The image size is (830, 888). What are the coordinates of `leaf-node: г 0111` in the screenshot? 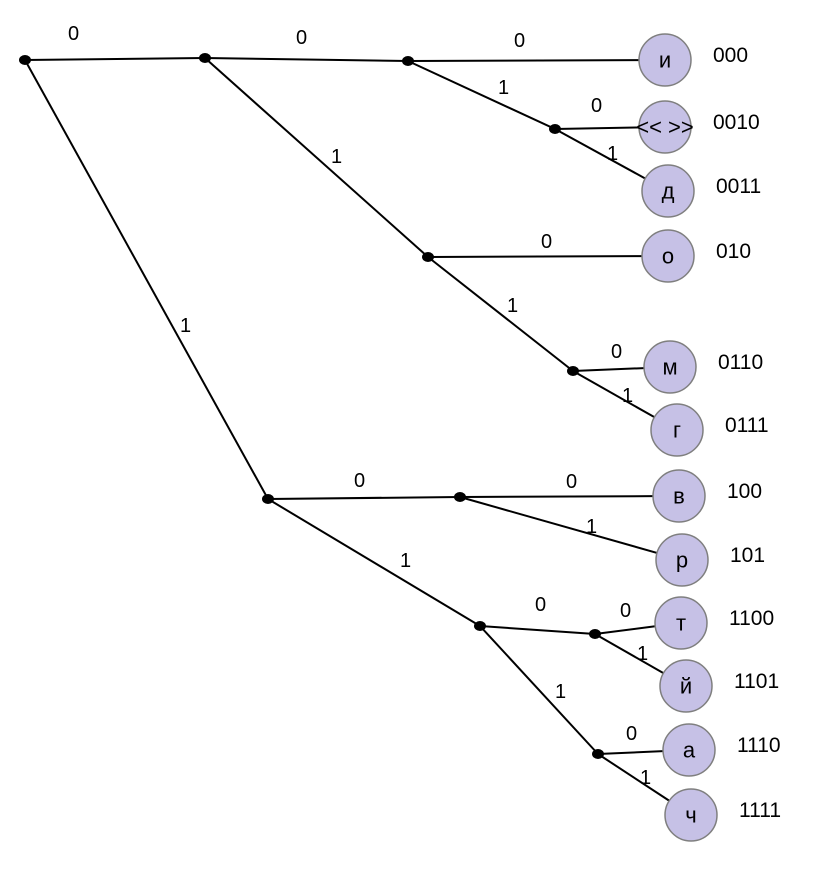 It's located at (709, 430).